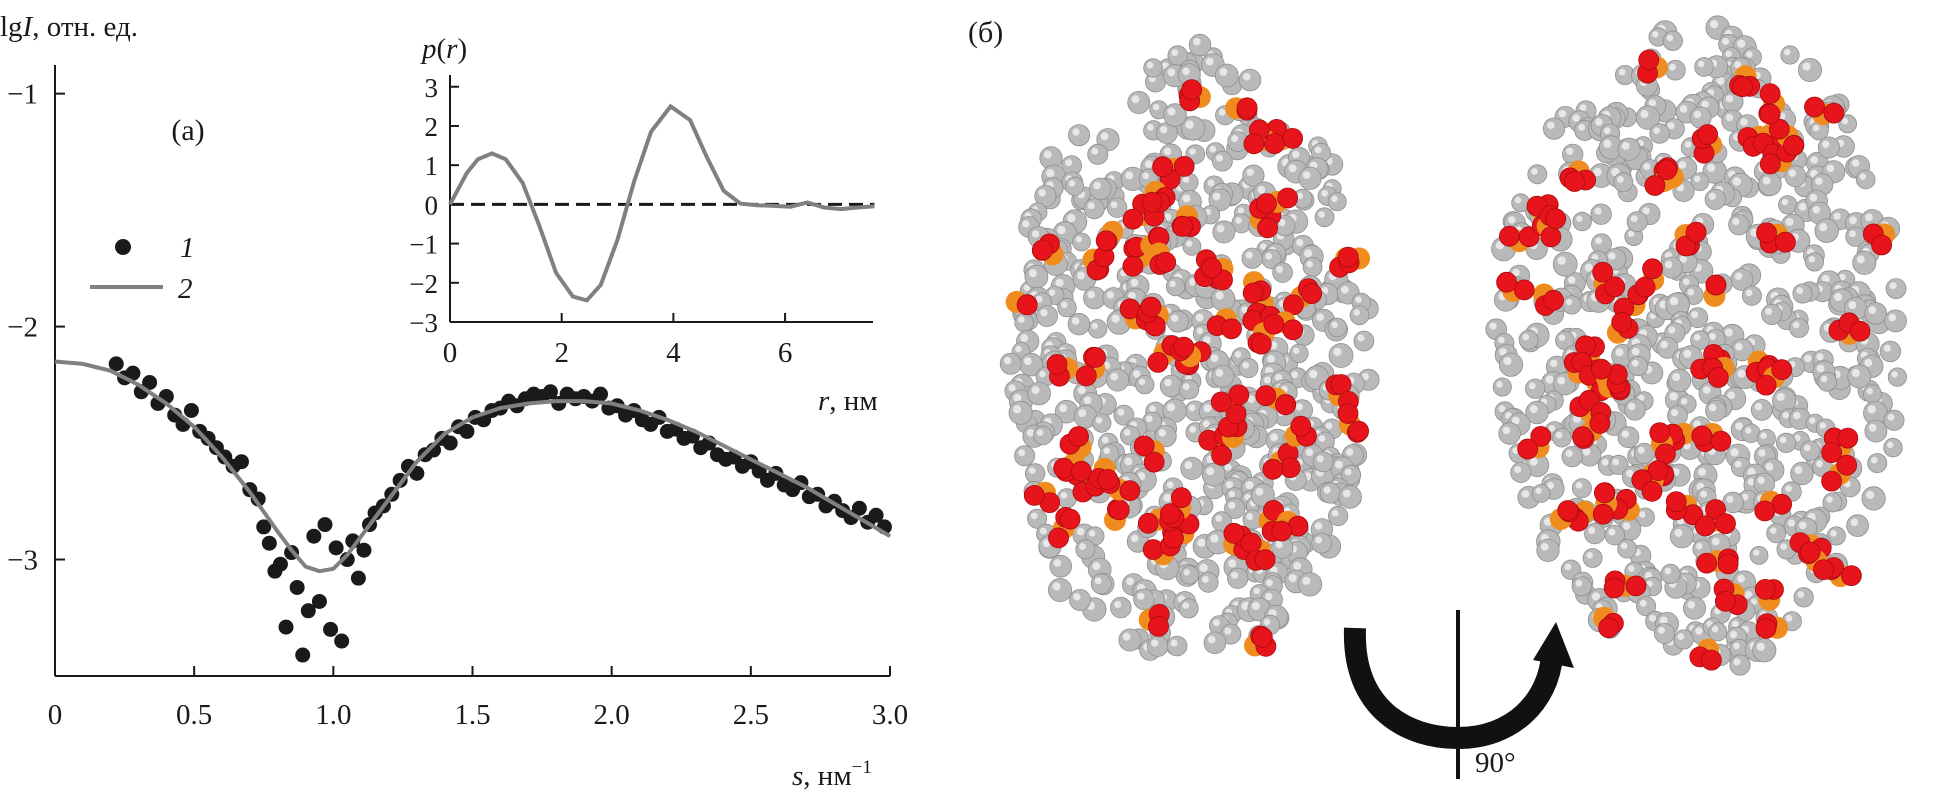  What do you see at coordinates (69, 27) in the screenshot?
I see `main-ylabel: lgI, отн. ед.` at bounding box center [69, 27].